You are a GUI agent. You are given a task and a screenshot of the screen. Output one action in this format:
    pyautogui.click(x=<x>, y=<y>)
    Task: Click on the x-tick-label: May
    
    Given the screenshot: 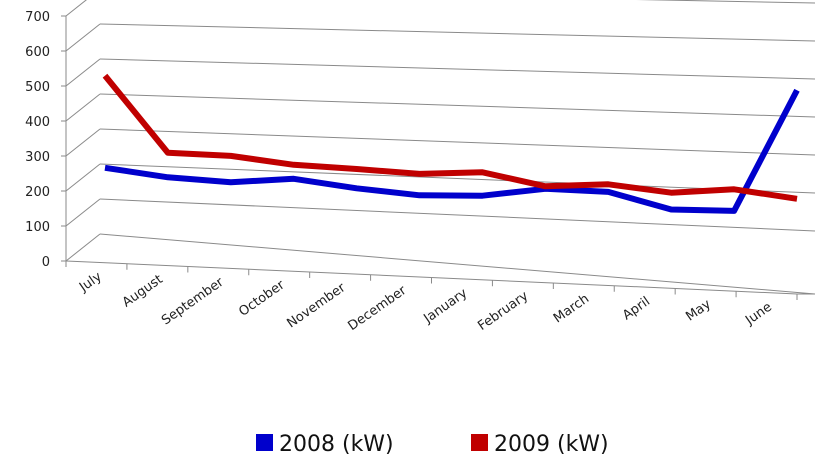 What is the action you would take?
    pyautogui.click(x=698, y=311)
    